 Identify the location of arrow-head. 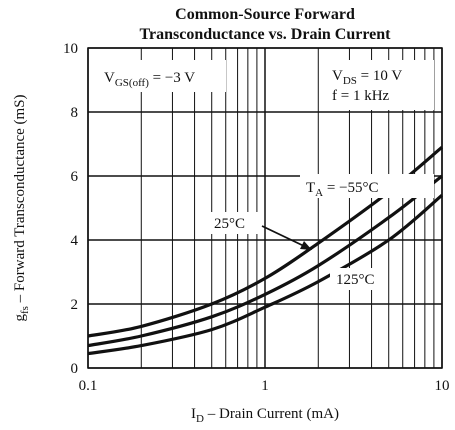
(306, 245).